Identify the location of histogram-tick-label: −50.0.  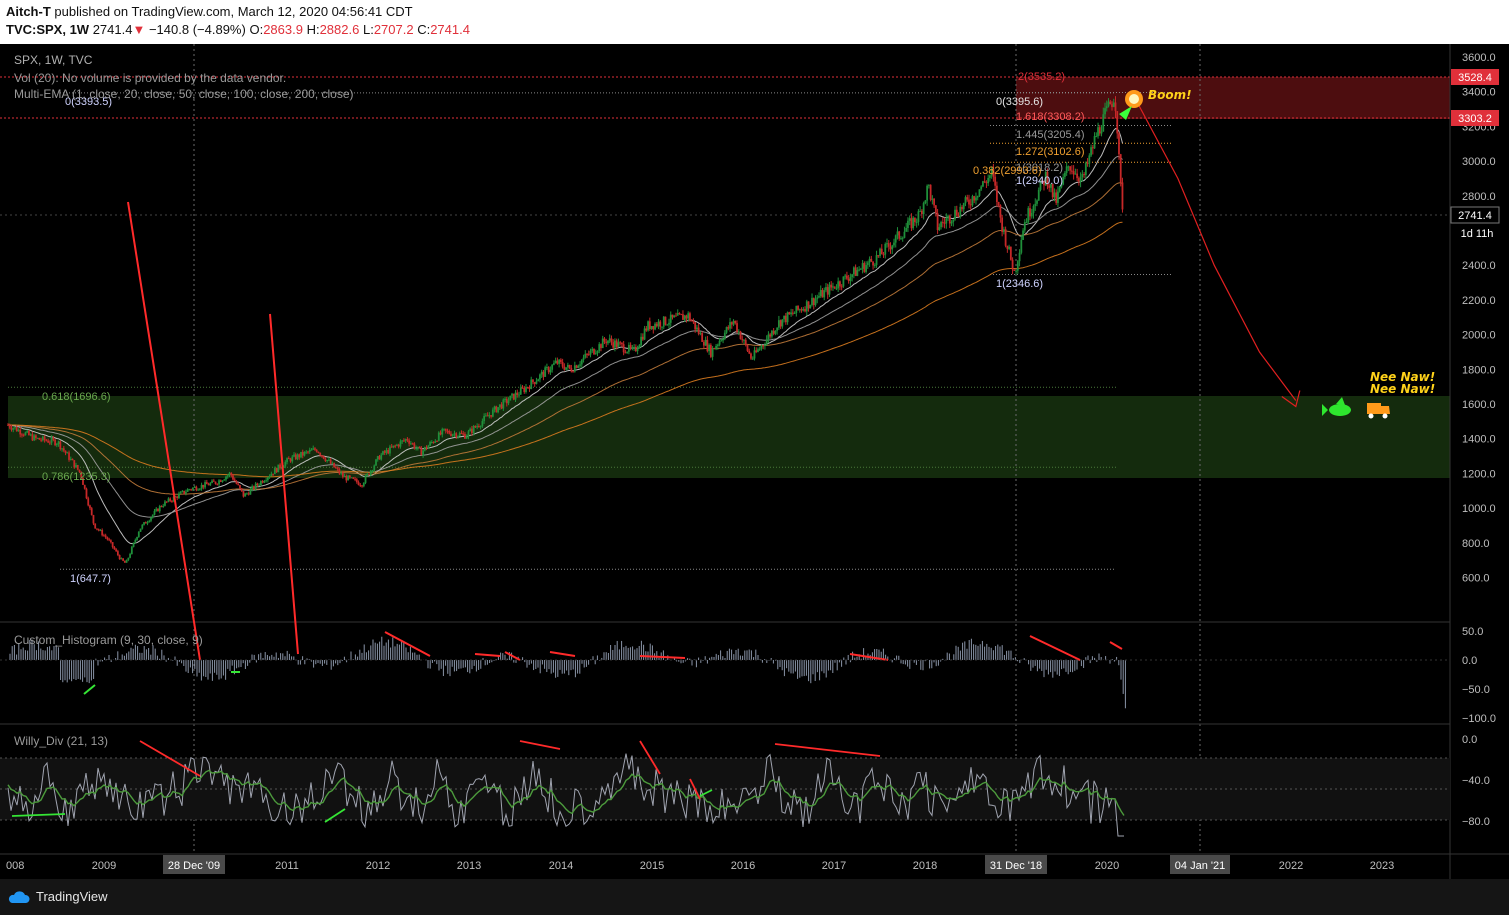
(1476, 690).